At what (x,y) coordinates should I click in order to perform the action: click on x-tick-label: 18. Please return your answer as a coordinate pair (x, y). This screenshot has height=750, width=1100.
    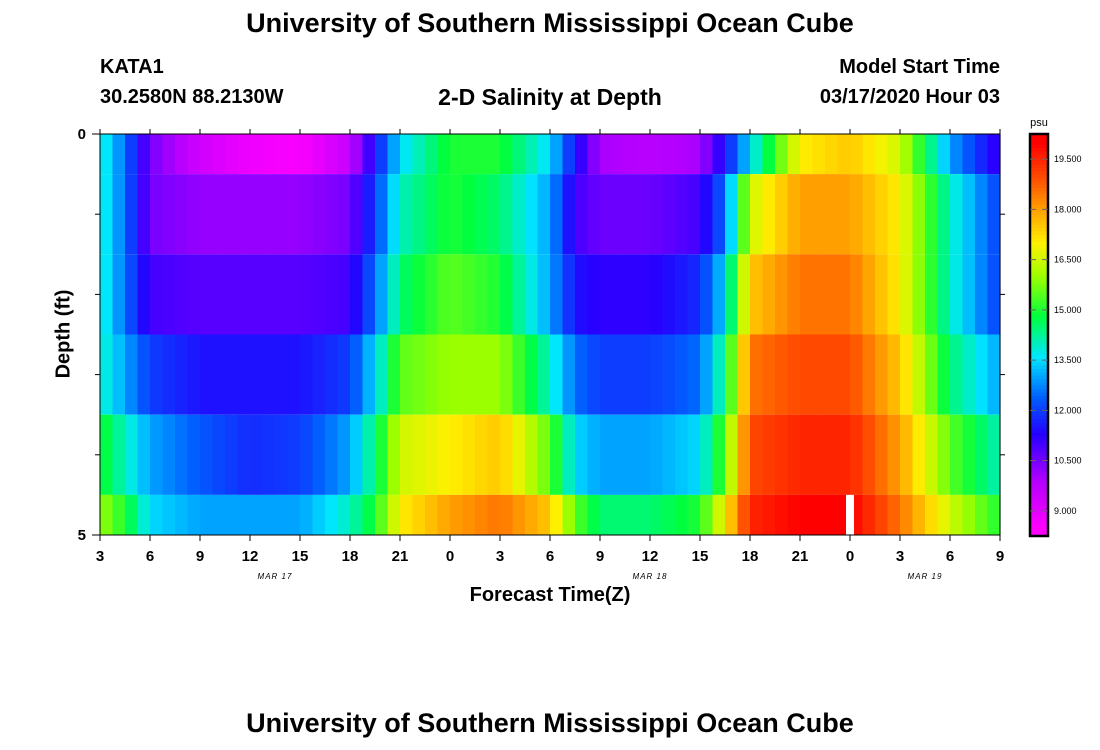
    Looking at the image, I should click on (350, 556).